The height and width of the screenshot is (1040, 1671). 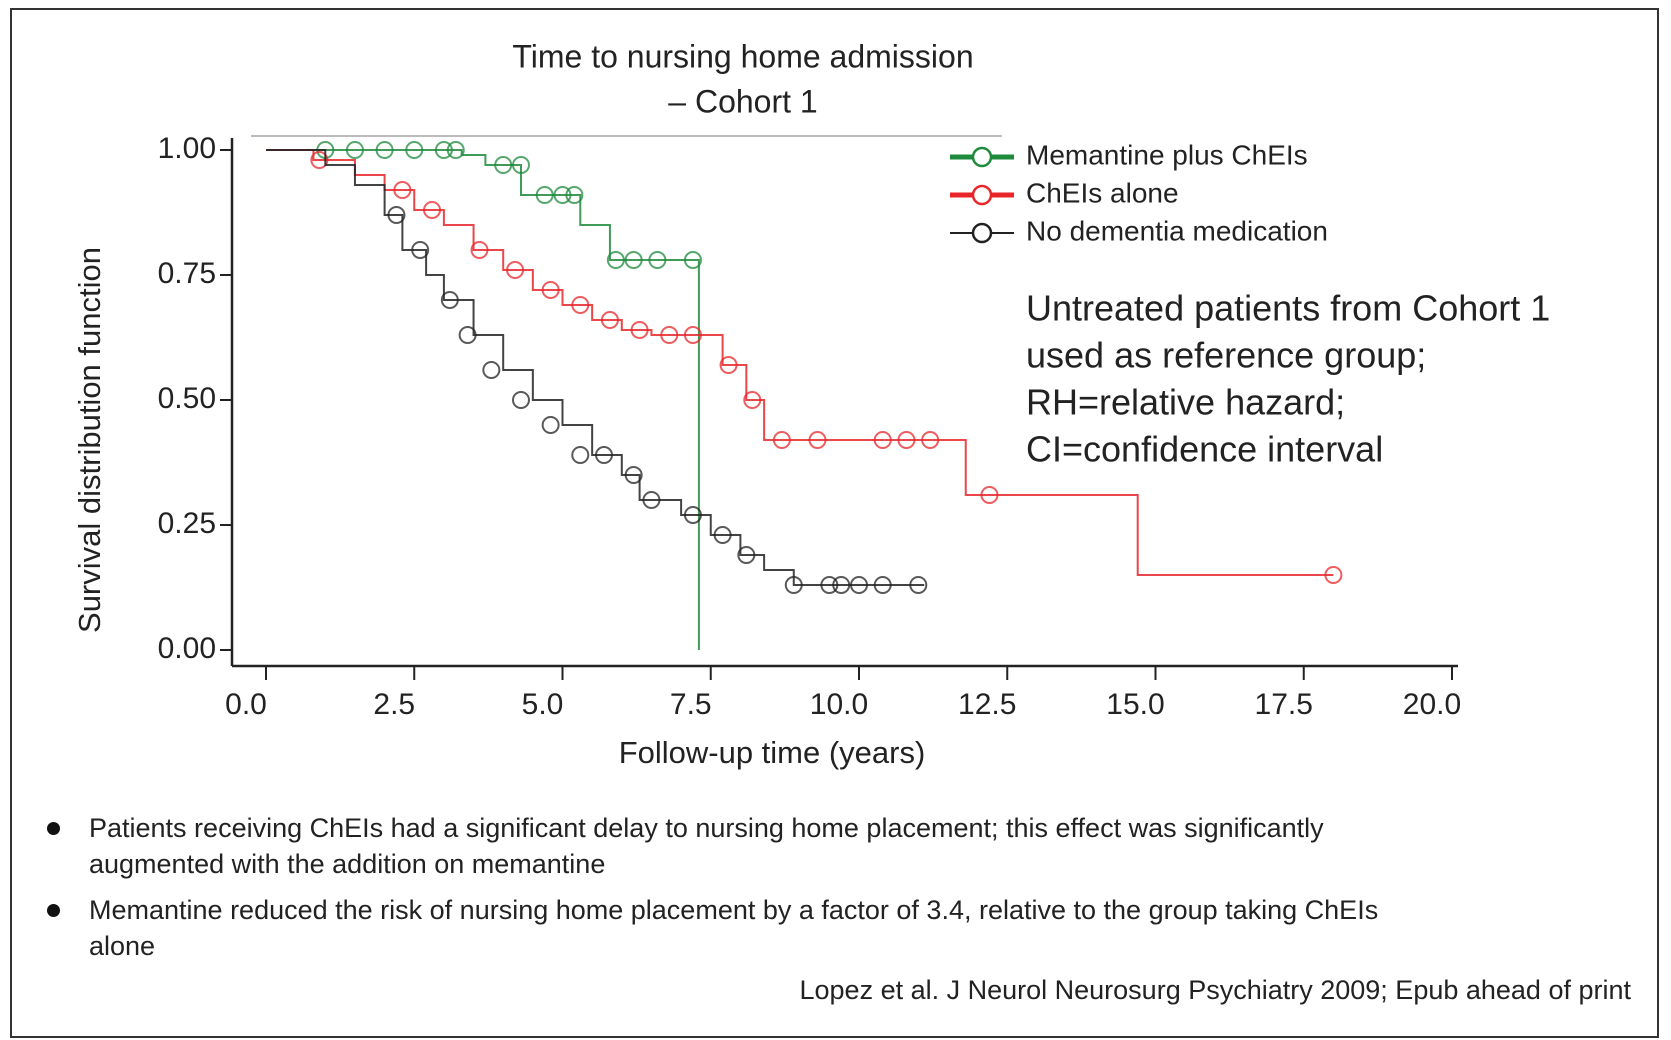 What do you see at coordinates (1102, 192) in the screenshot?
I see `legend-label: ChEIs alone` at bounding box center [1102, 192].